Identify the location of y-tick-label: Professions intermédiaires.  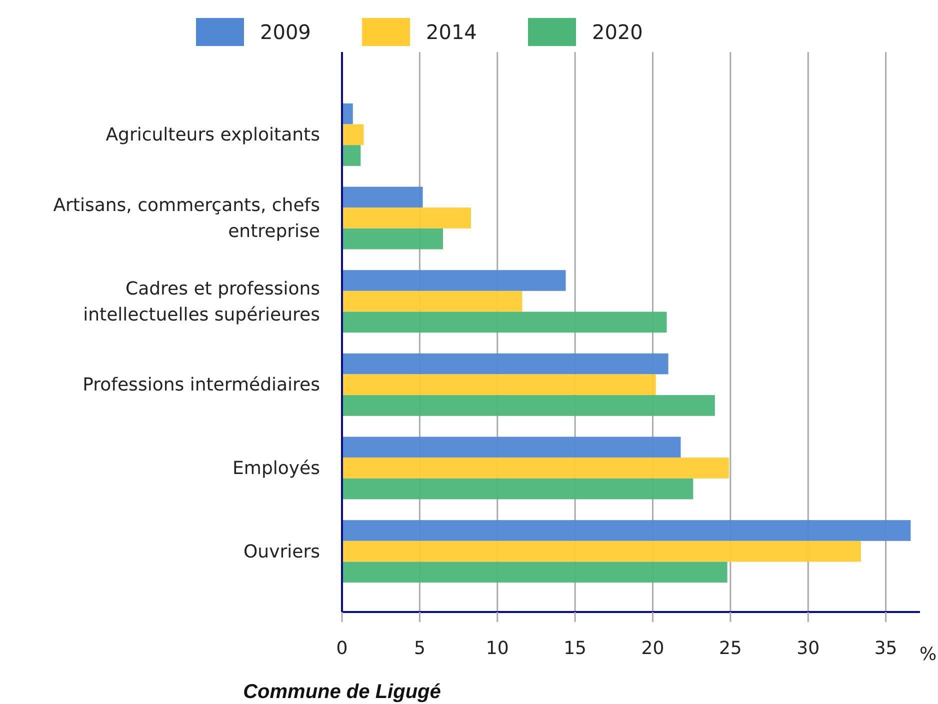
(201, 385).